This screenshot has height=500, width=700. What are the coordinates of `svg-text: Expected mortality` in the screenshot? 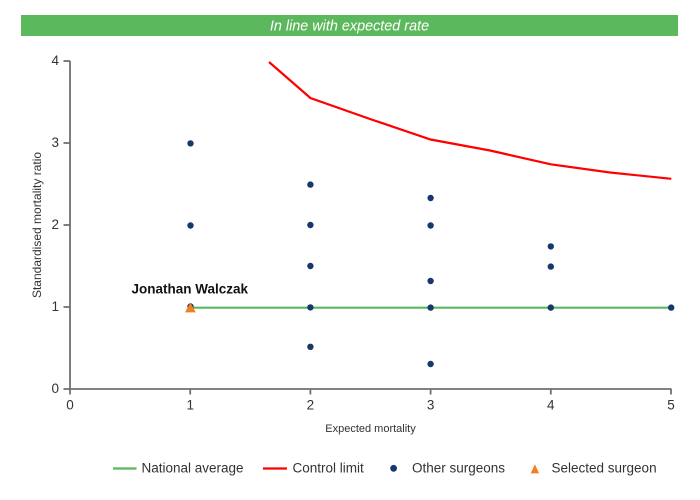 It's located at (370, 429).